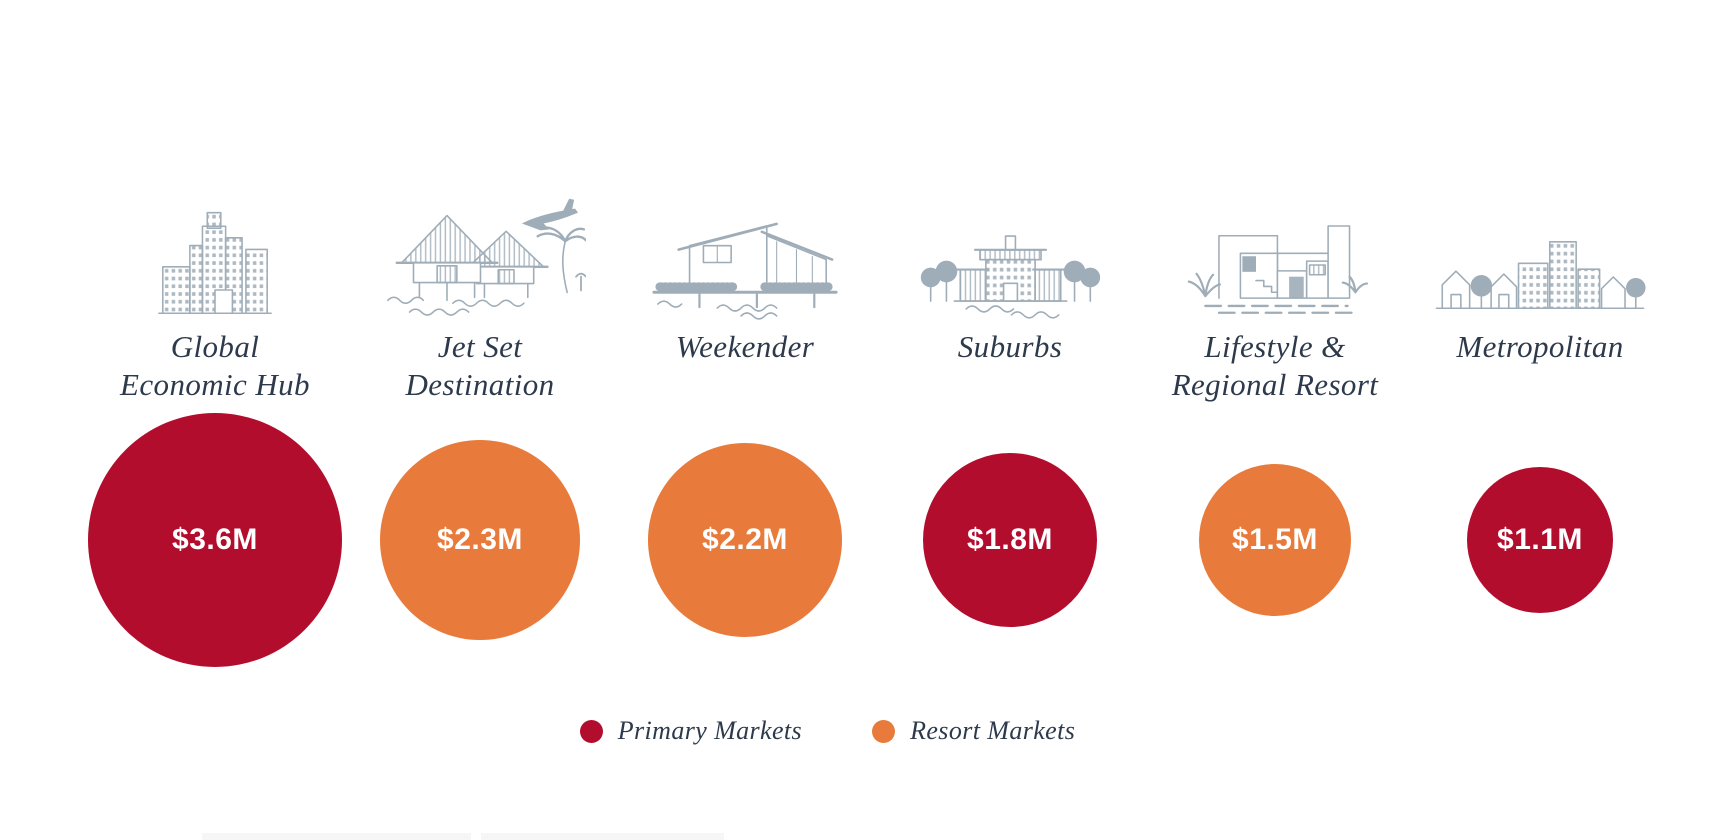 The height and width of the screenshot is (840, 1720). What do you see at coordinates (993, 730) in the screenshot?
I see `legend-label: Resort Markets` at bounding box center [993, 730].